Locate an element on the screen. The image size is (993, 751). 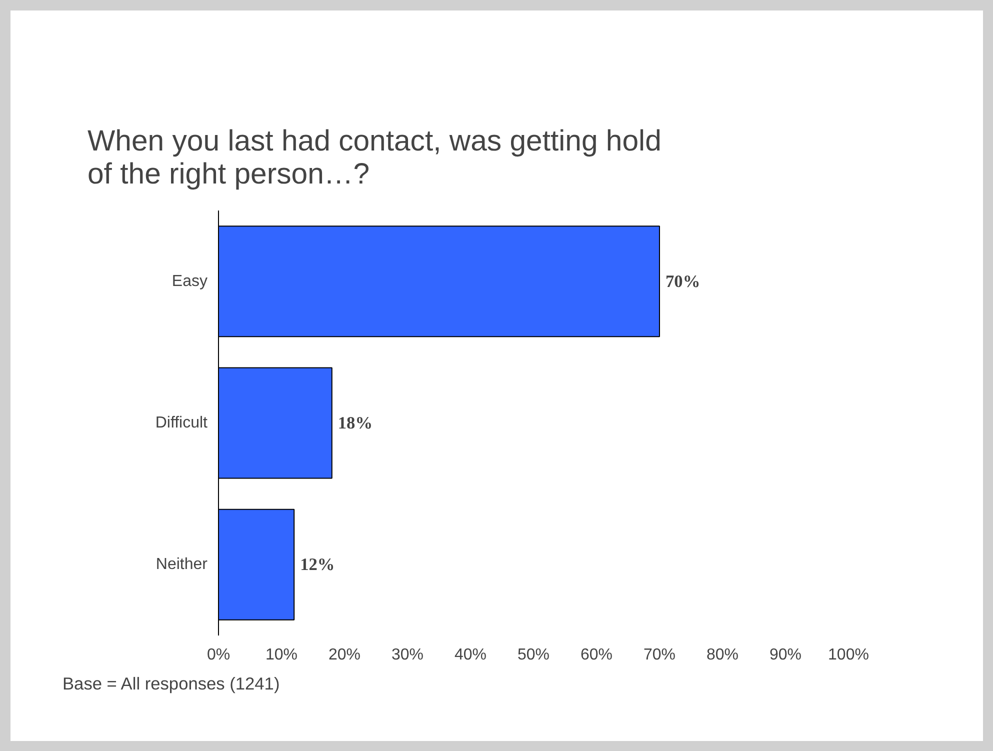
x-tick-label: 10% is located at coordinates (281, 655).